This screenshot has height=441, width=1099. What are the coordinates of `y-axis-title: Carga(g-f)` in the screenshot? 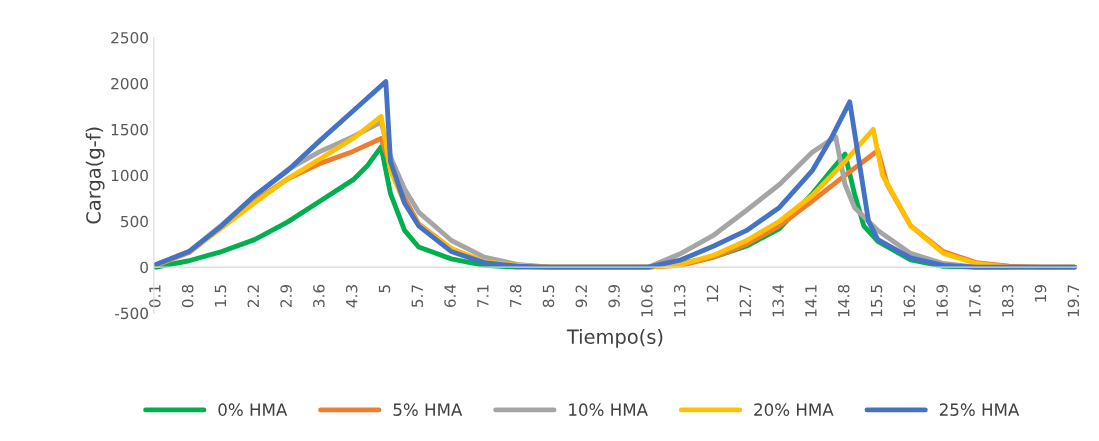 It's located at (95, 175).